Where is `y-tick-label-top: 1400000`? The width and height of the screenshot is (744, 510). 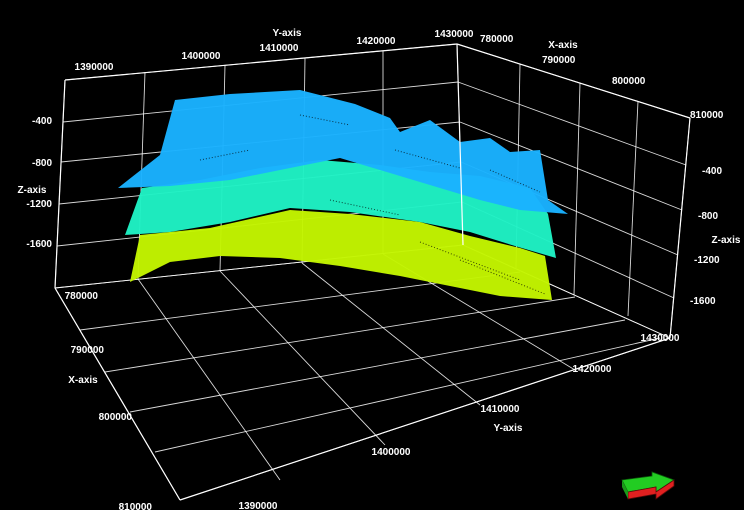
y-tick-label-top: 1400000 is located at coordinates (201, 56).